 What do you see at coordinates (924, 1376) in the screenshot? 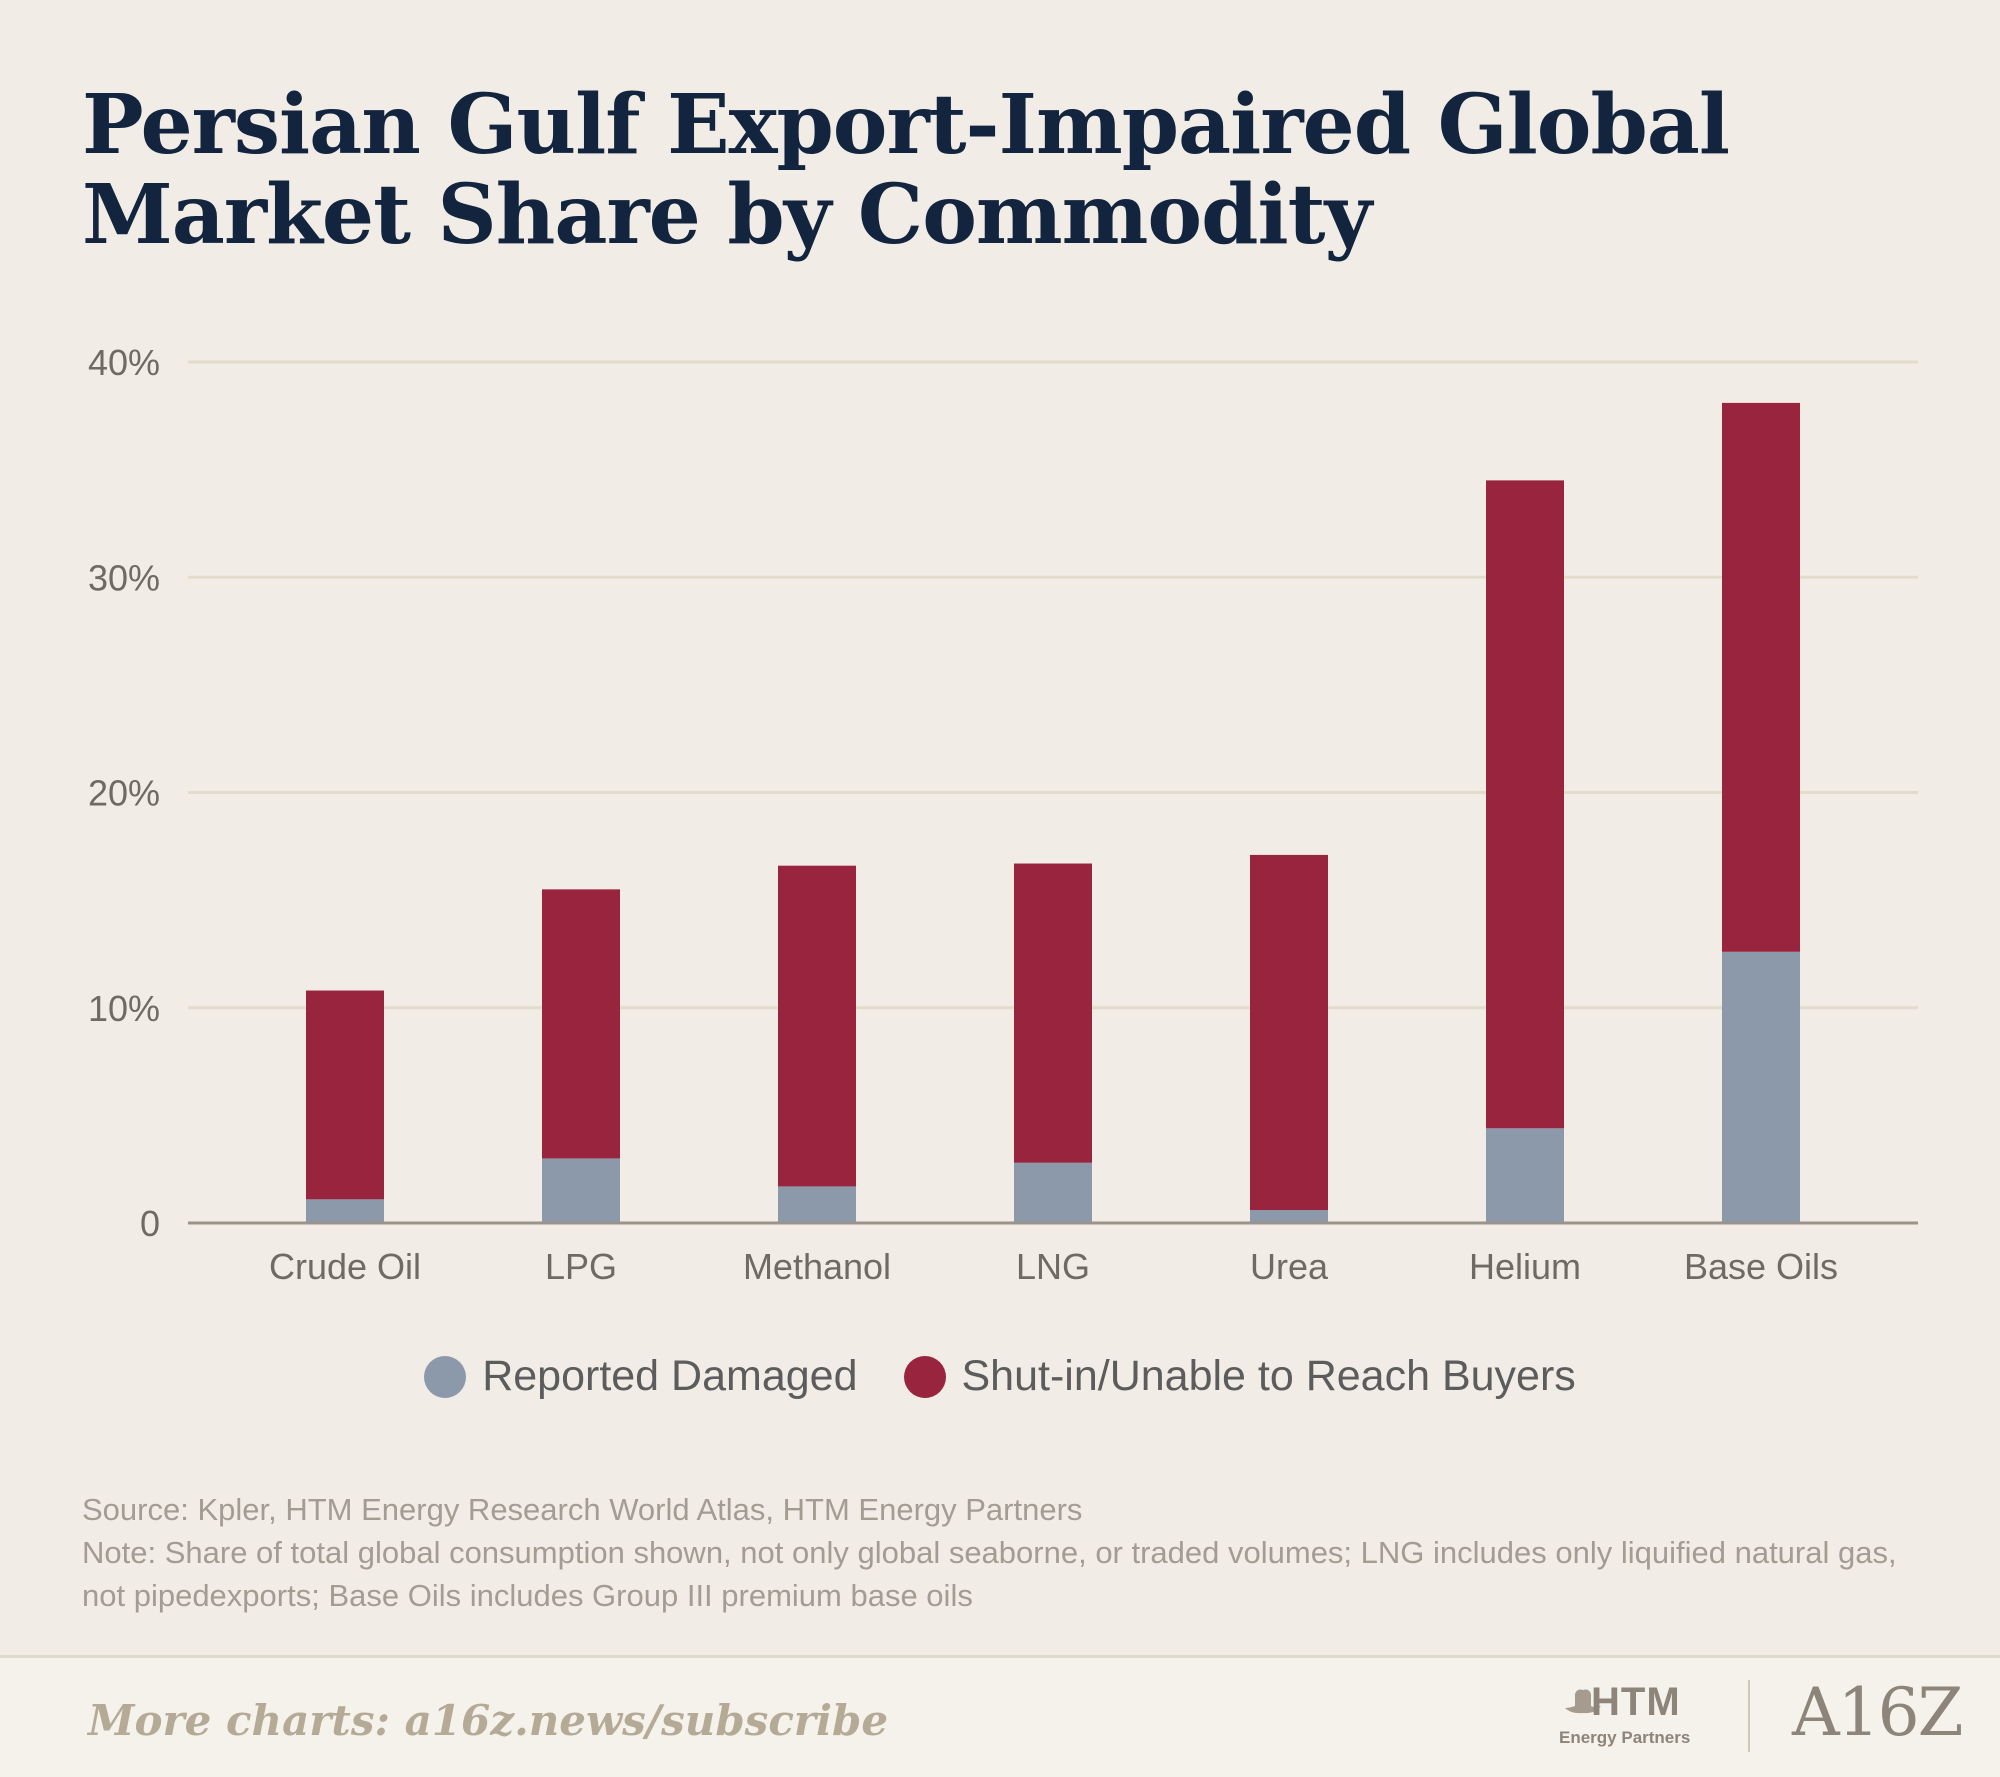
I see `legend-swatch-shut-in` at bounding box center [924, 1376].